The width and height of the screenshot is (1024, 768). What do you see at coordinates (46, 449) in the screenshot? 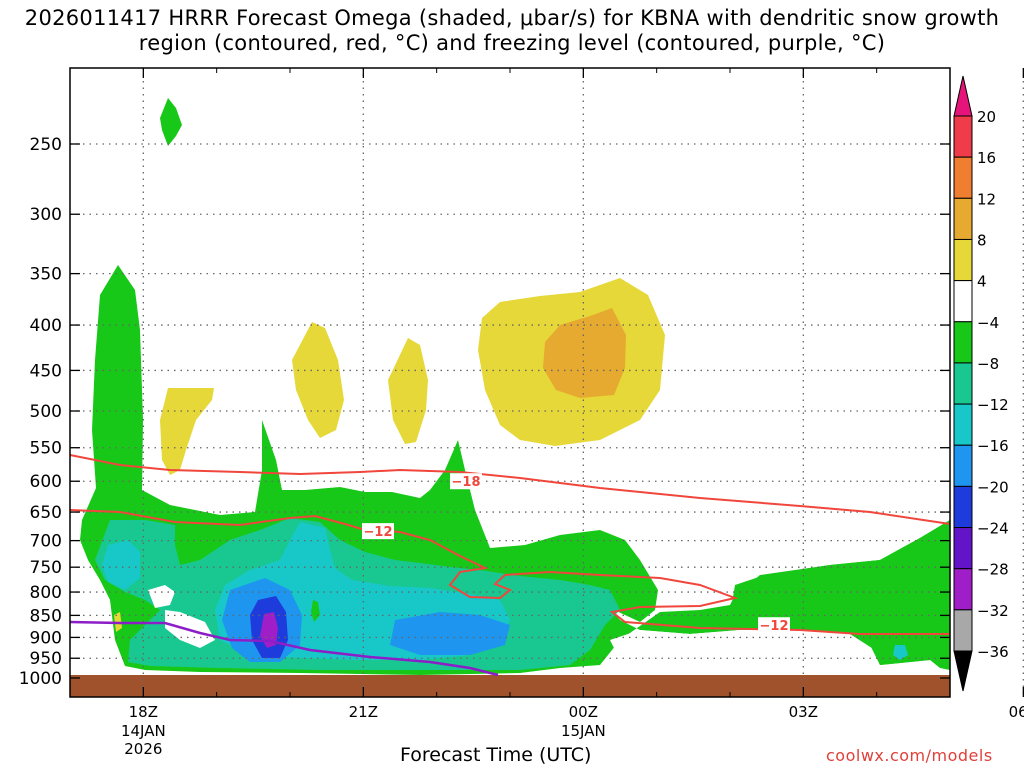
I see `y-tick-label: 550` at bounding box center [46, 449].